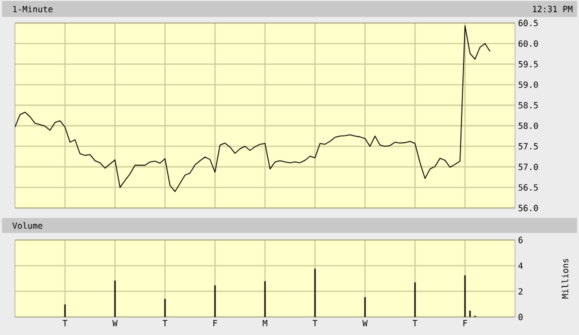 This screenshot has height=335, width=579. Describe the element at coordinates (552, 9) in the screenshot. I see `text: 12:31 PM` at that location.